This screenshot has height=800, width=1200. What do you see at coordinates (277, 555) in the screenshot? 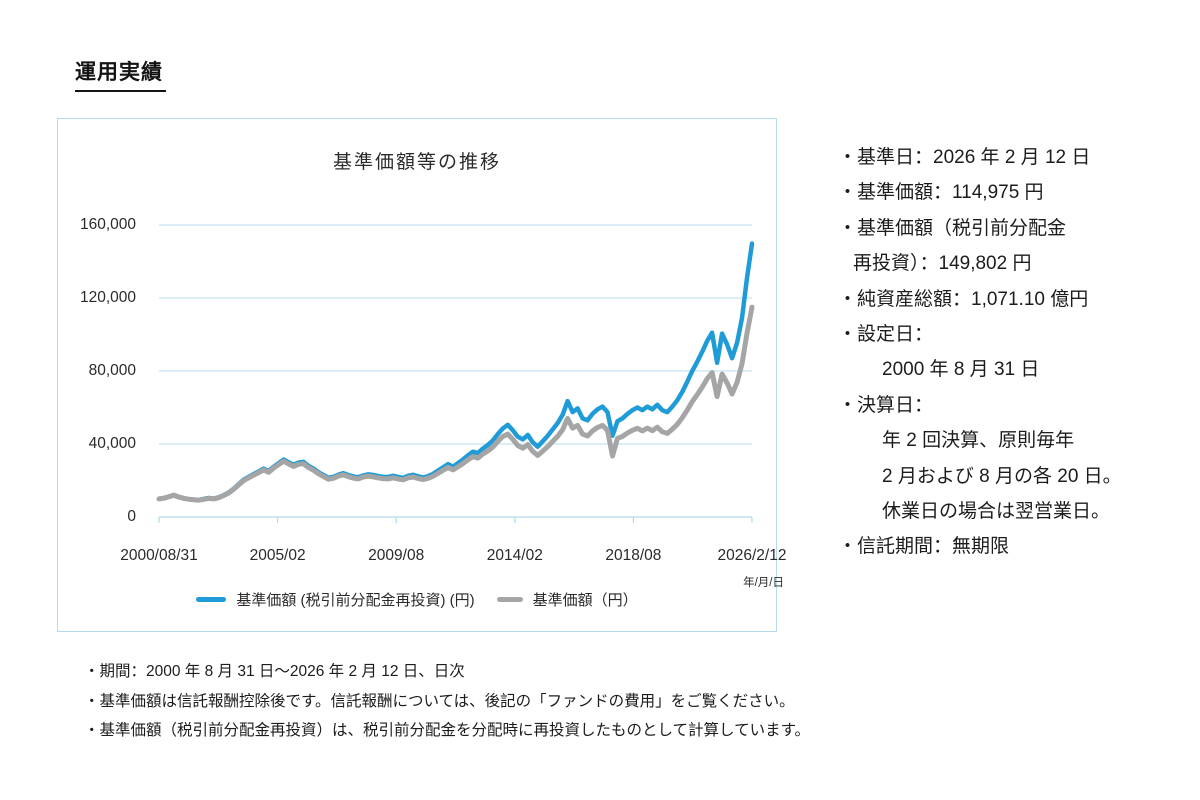
I see `x-tick-label: 2005/02` at bounding box center [277, 555].